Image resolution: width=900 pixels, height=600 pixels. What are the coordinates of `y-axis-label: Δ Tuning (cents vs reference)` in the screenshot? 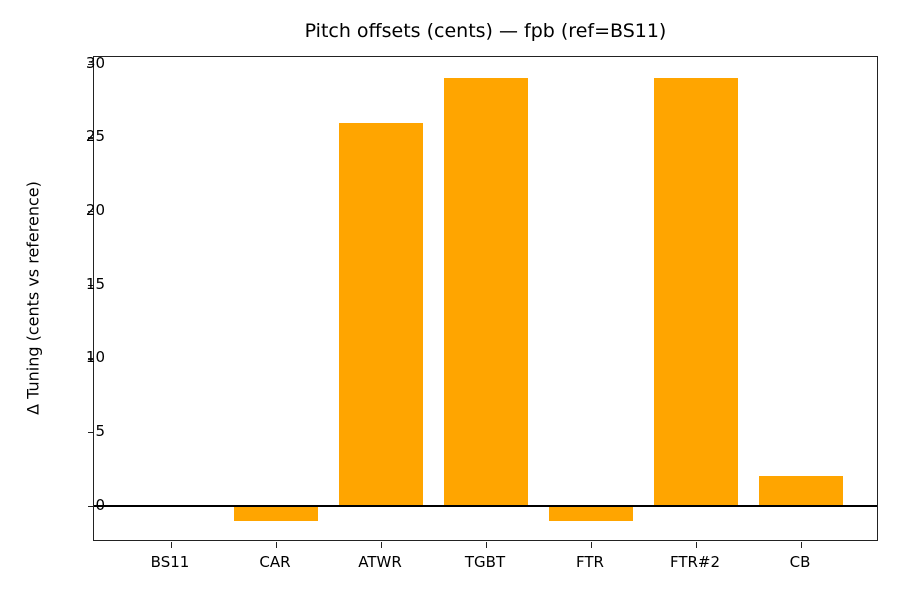 It's located at (33, 298).